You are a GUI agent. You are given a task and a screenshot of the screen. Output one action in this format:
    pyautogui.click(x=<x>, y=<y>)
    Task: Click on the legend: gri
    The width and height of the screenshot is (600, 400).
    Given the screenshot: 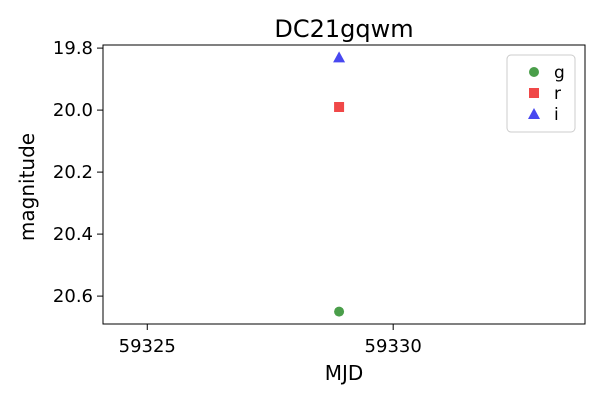 What is the action you would take?
    pyautogui.click(x=541, y=93)
    